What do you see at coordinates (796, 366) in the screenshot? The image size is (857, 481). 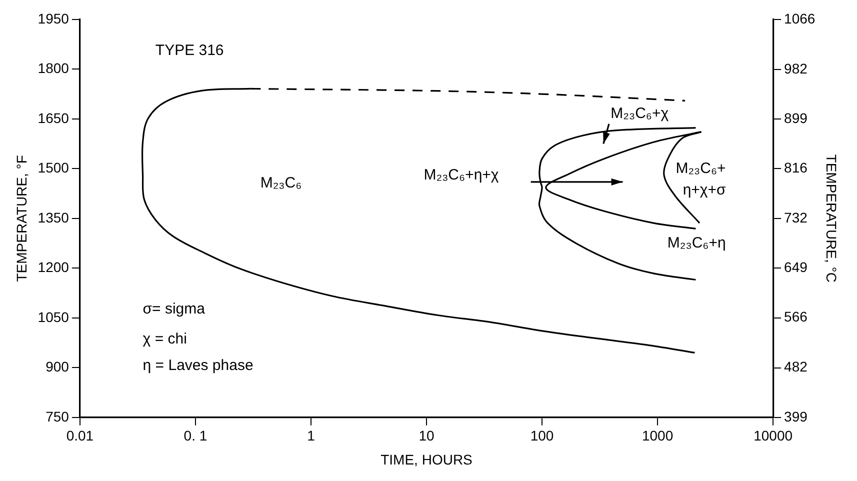 I see `y2-tick-label: 482` at bounding box center [796, 366].